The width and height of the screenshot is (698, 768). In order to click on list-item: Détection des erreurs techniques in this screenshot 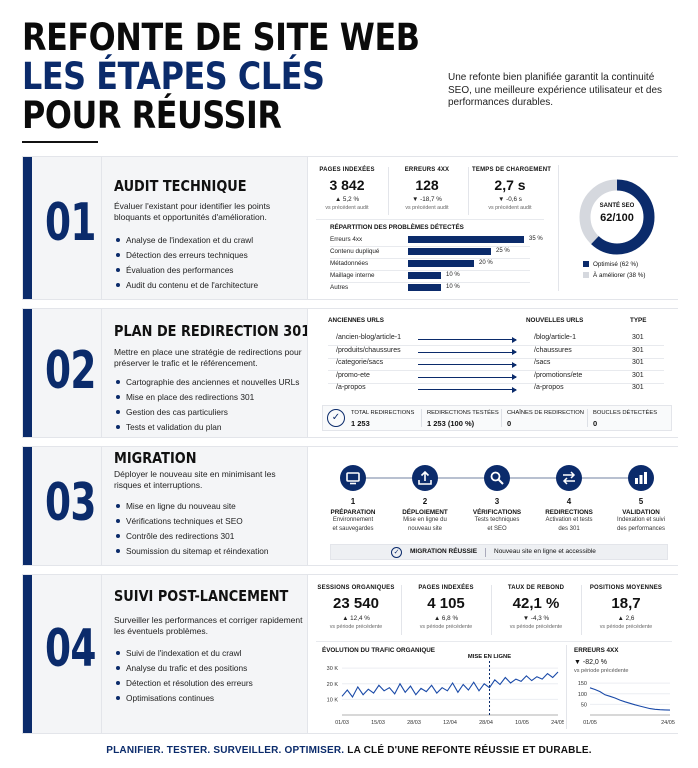, I will do `click(186, 255)`.